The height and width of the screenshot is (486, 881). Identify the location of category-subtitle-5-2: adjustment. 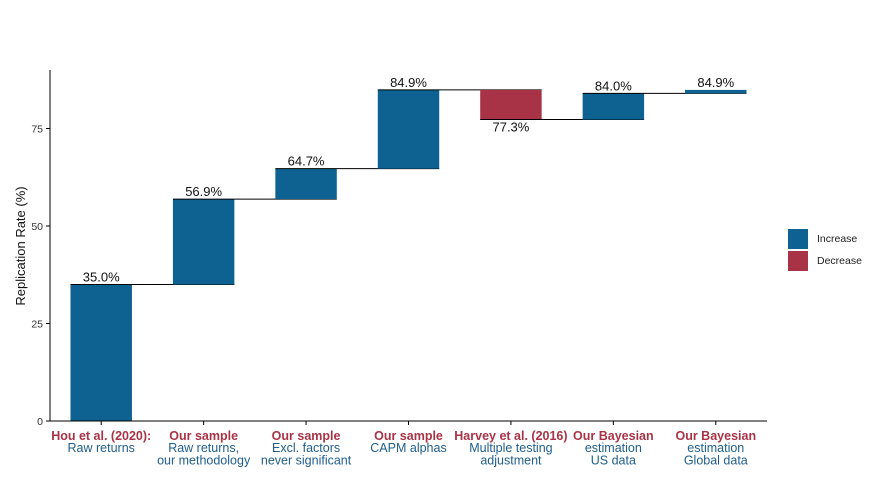
(511, 461).